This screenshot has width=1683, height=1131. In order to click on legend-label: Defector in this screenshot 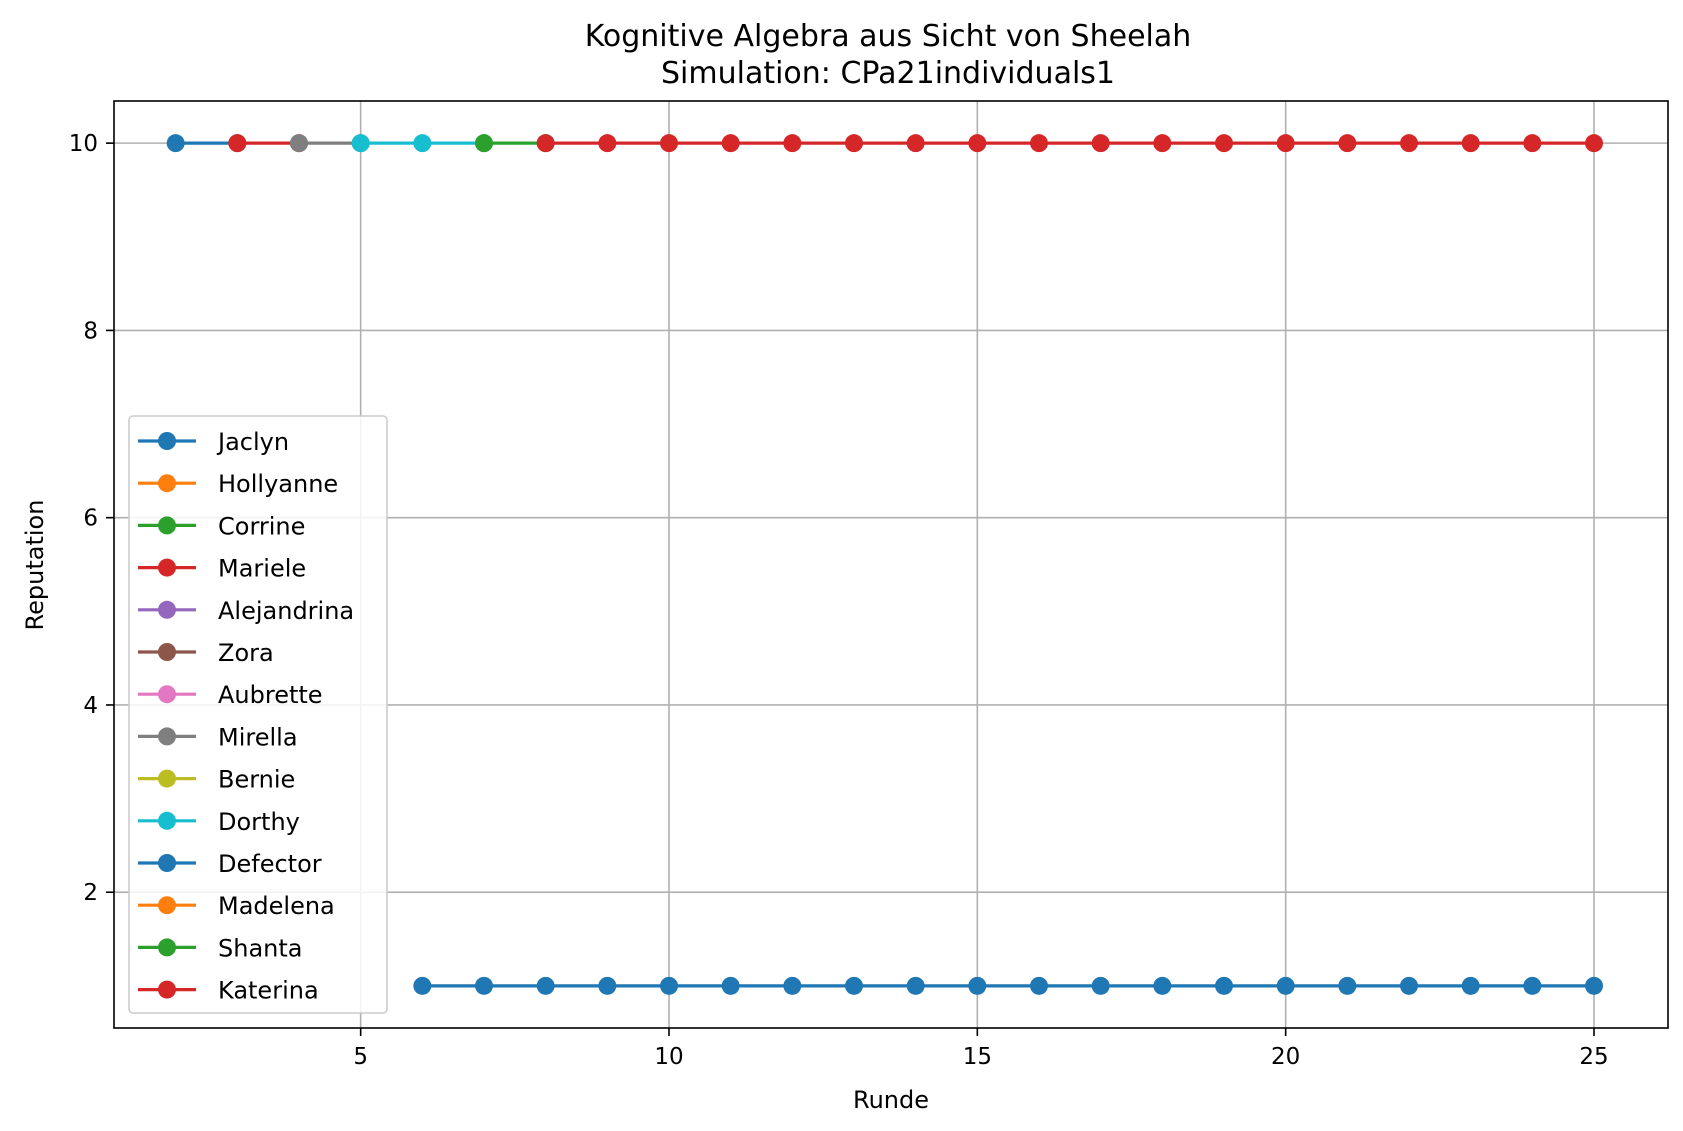, I will do `click(270, 864)`.